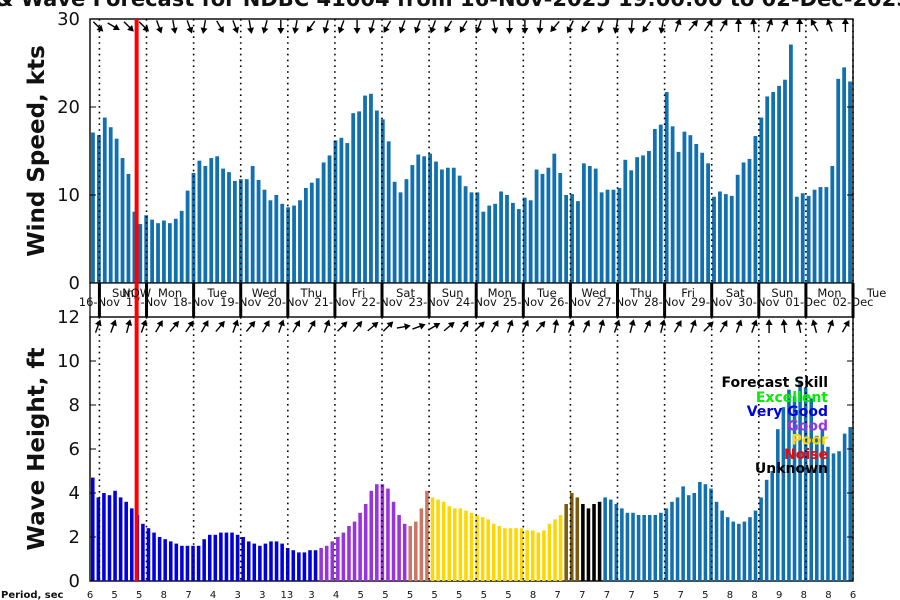  What do you see at coordinates (775, 383) in the screenshot?
I see `legend-title: Forecast Skill` at bounding box center [775, 383].